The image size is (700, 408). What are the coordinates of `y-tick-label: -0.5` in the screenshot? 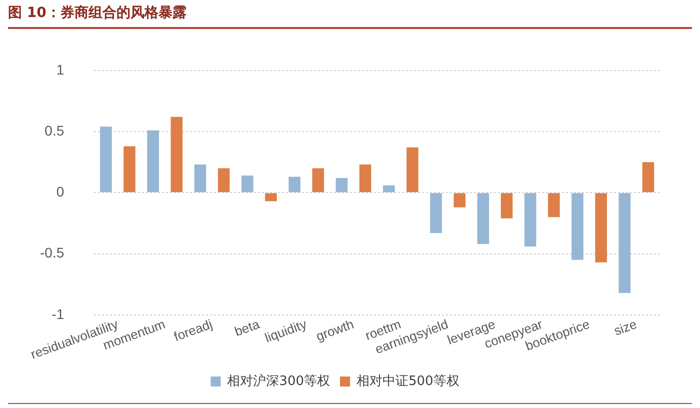 It's located at (52, 252).